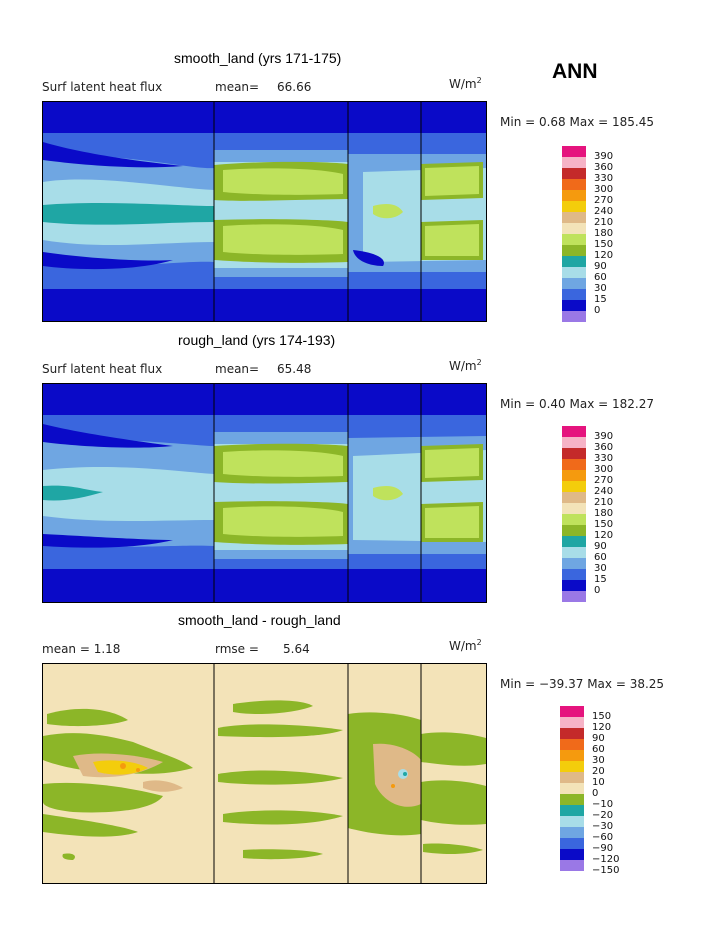 The width and height of the screenshot is (723, 935). What do you see at coordinates (259, 620) in the screenshot?
I see `panel3-title: smooth_land - rough_land` at bounding box center [259, 620].